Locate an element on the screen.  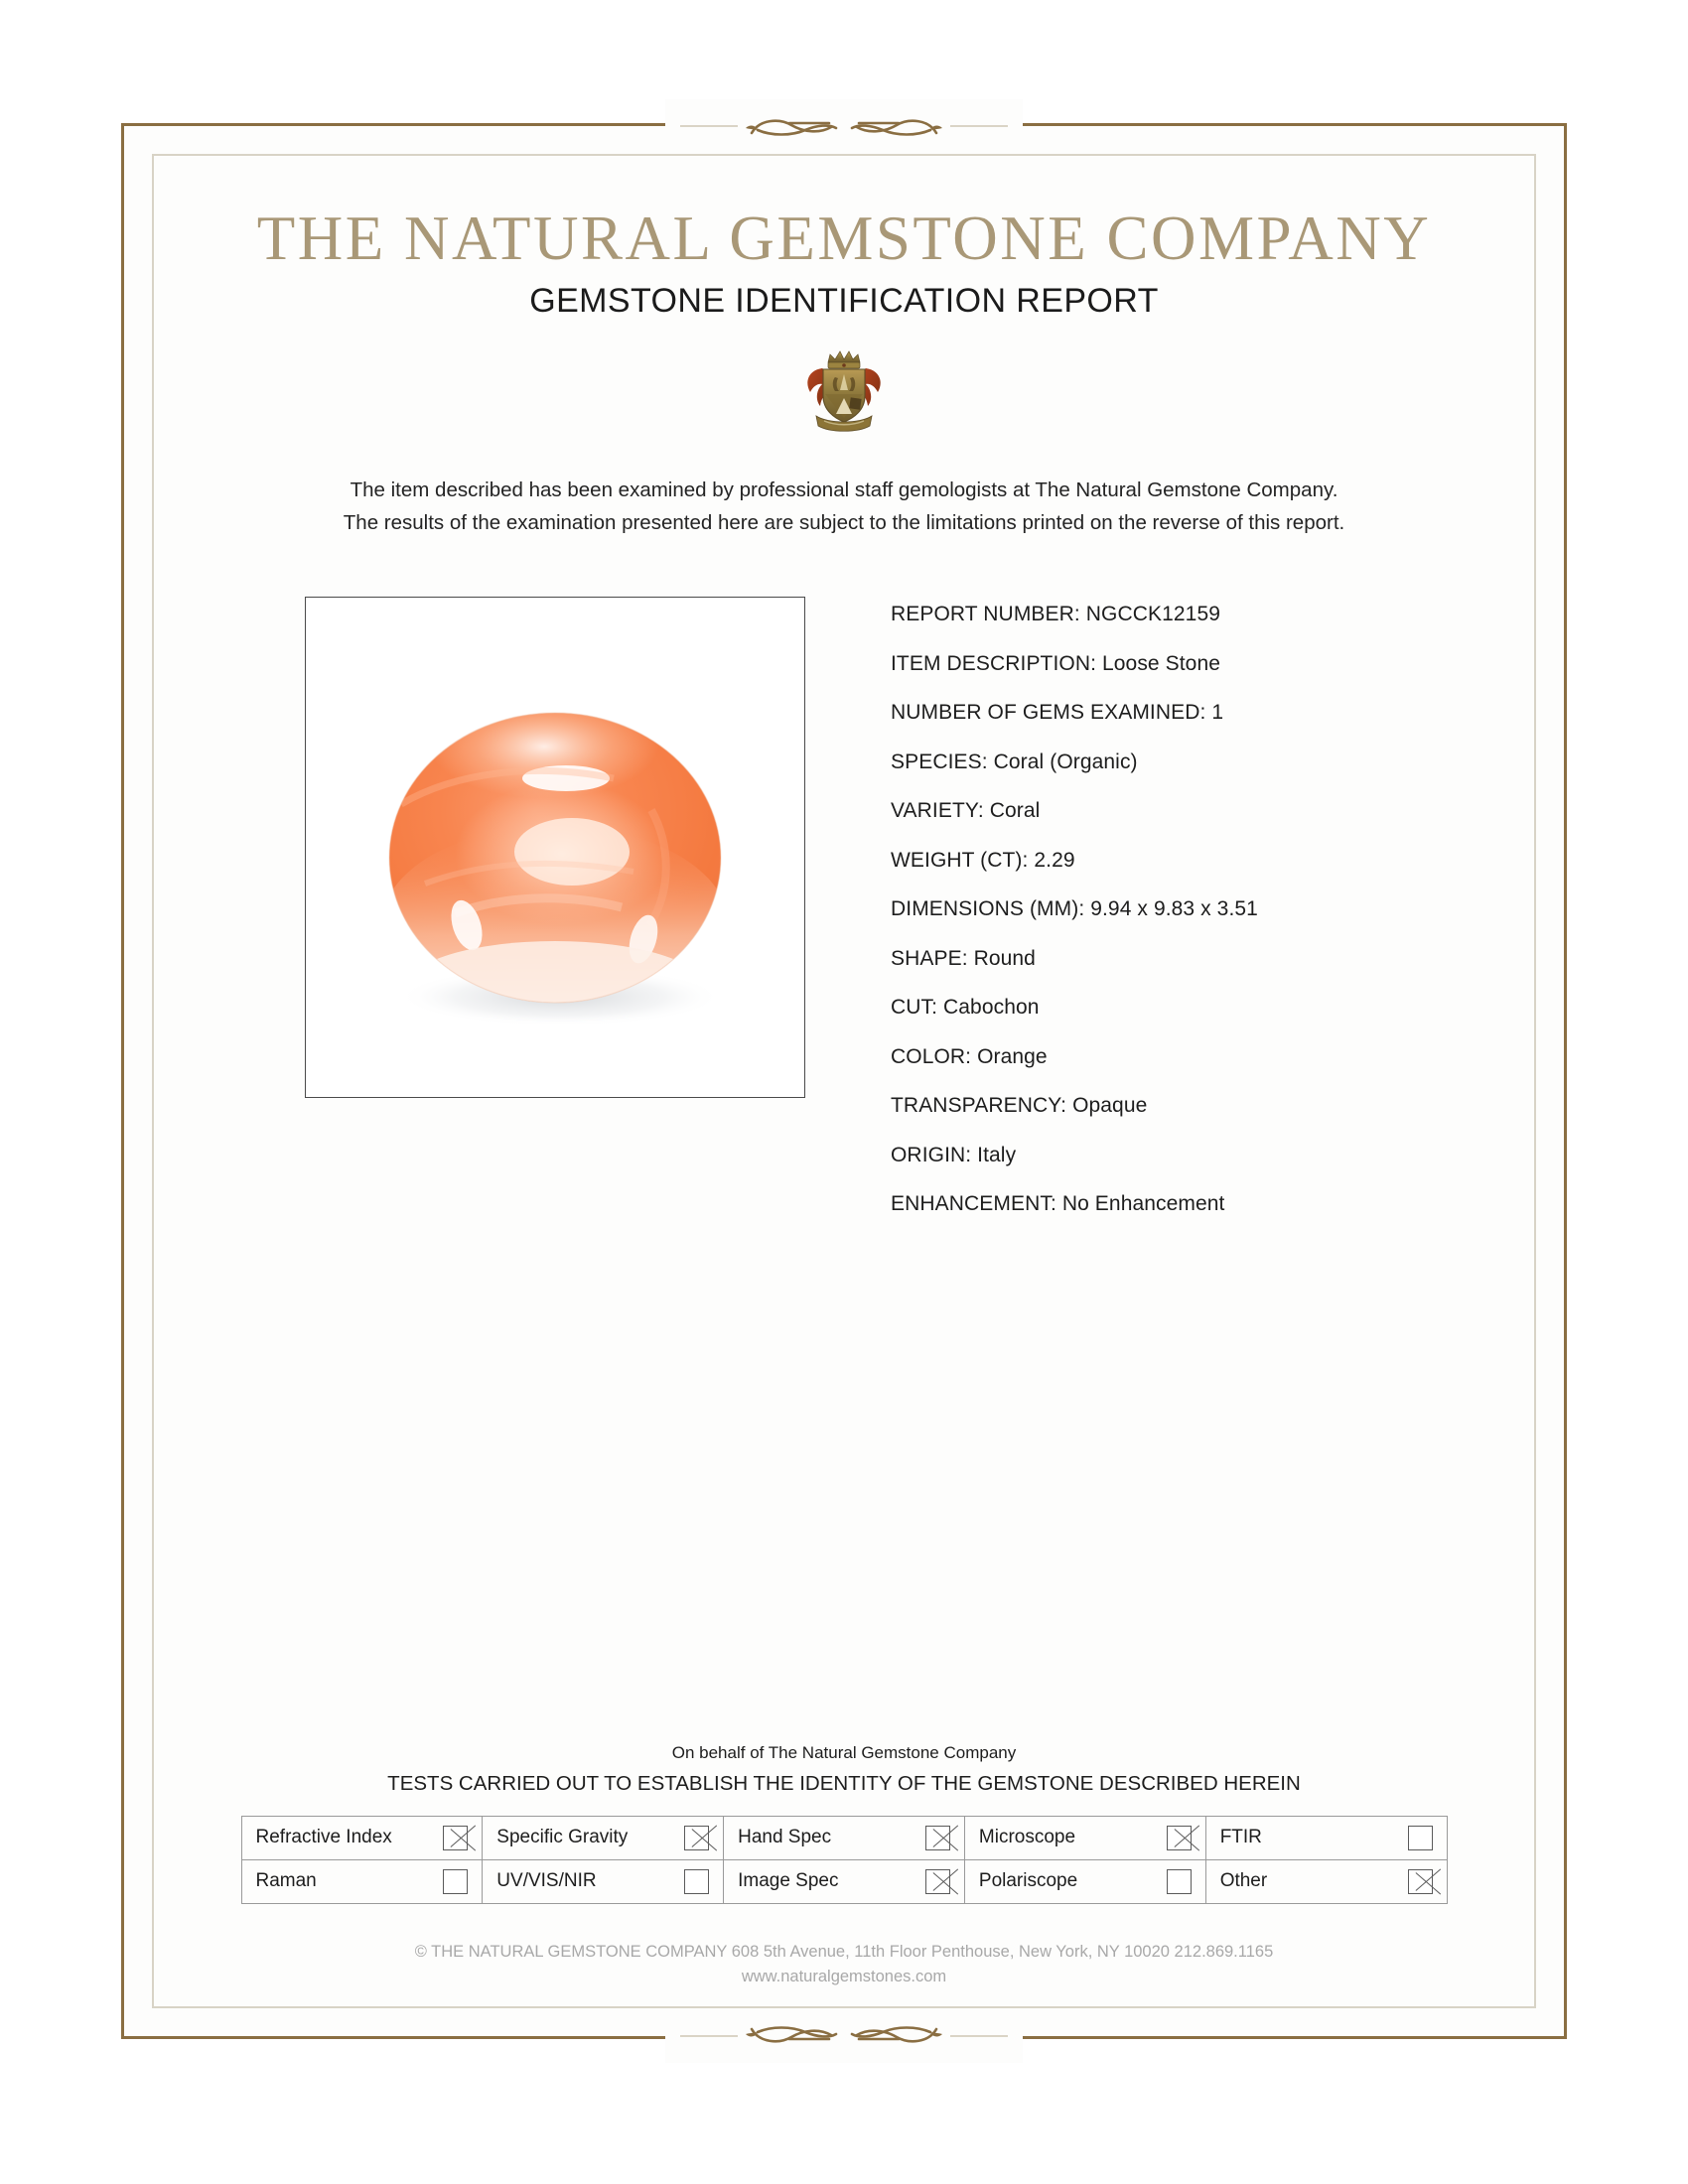
detail-transparency: TRANSPARENCY: Opaque is located at coordinates (1197, 1106).